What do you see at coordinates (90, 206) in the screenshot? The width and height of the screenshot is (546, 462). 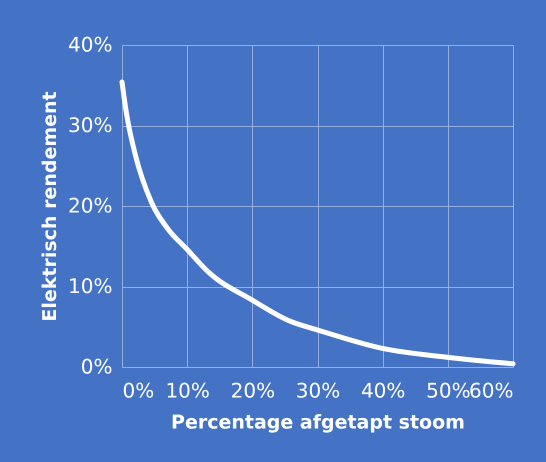 I see `y-tick-label: 20%` at bounding box center [90, 206].